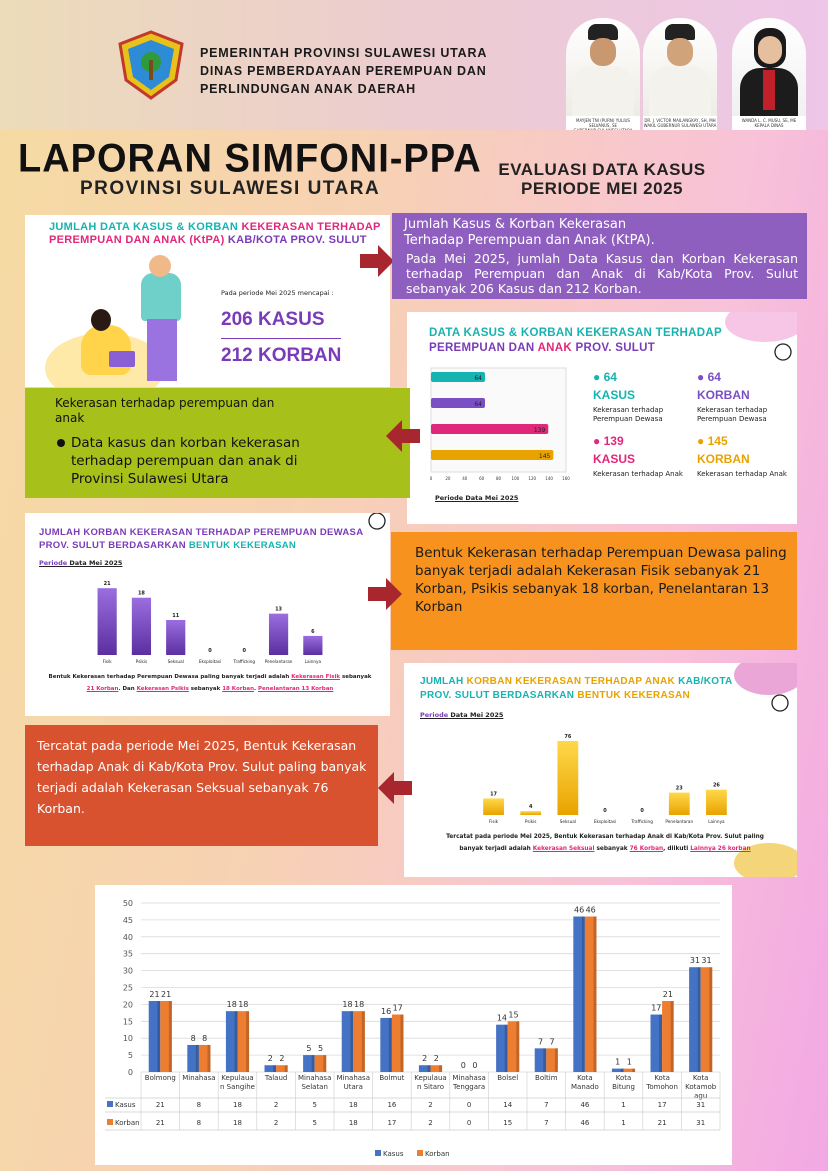  Describe the element at coordinates (160, 1078) in the screenshot. I see `category-label: Bolmong` at that location.